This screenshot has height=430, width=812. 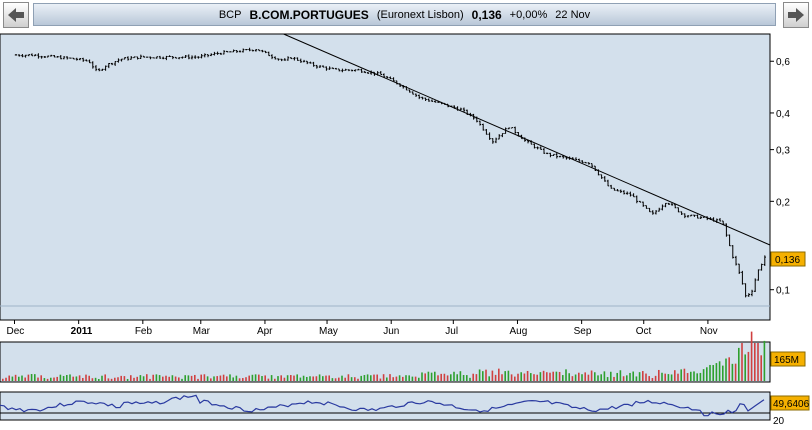 What do you see at coordinates (16, 15) in the screenshot?
I see `back-button` at bounding box center [16, 15].